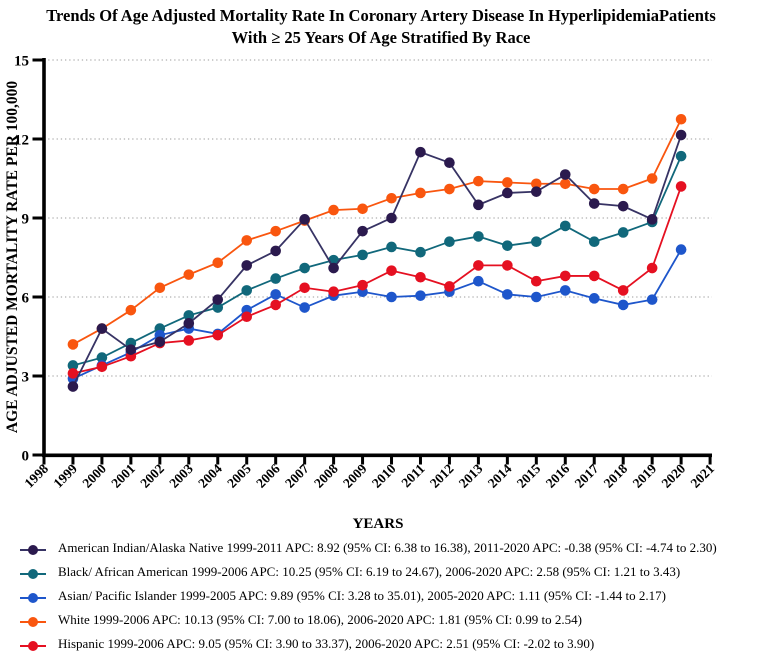 The width and height of the screenshot is (762, 660). What do you see at coordinates (12, 257) in the screenshot?
I see `y-axis-title: AGE ADJUSTED MORTALITY RATE PER 100,000` at bounding box center [12, 257].